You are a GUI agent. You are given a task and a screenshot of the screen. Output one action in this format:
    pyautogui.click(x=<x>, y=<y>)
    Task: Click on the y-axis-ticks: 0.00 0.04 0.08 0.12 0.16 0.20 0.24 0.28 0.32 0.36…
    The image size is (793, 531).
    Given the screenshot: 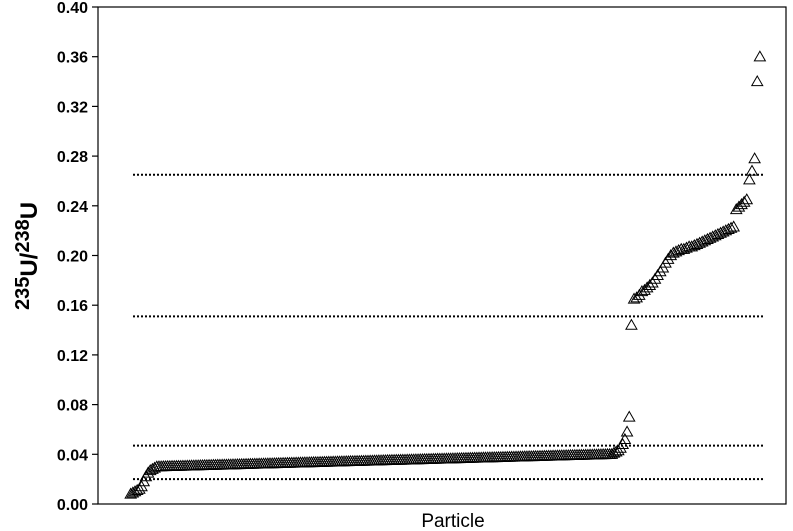 What is the action you would take?
    pyautogui.click(x=77, y=257)
    